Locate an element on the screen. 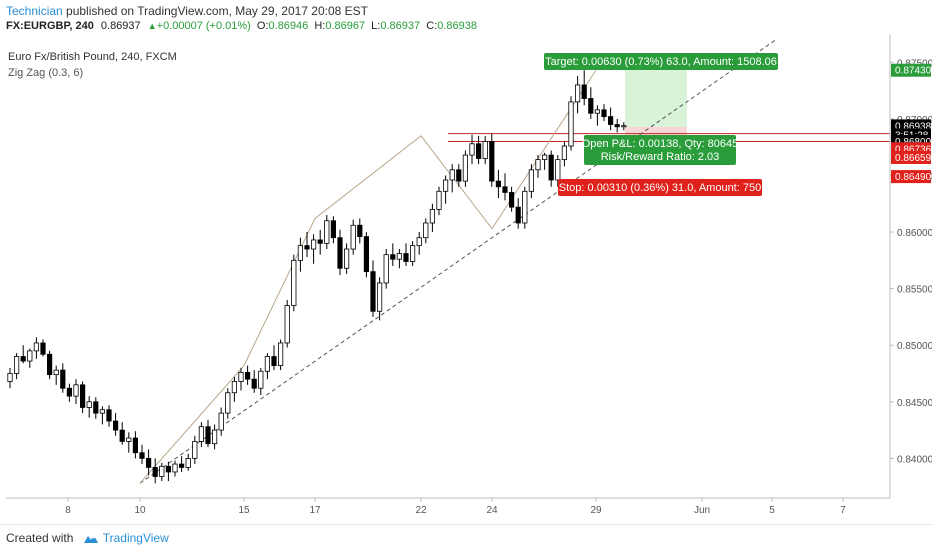  price-tag-text: 0.86659 is located at coordinates (913, 158).